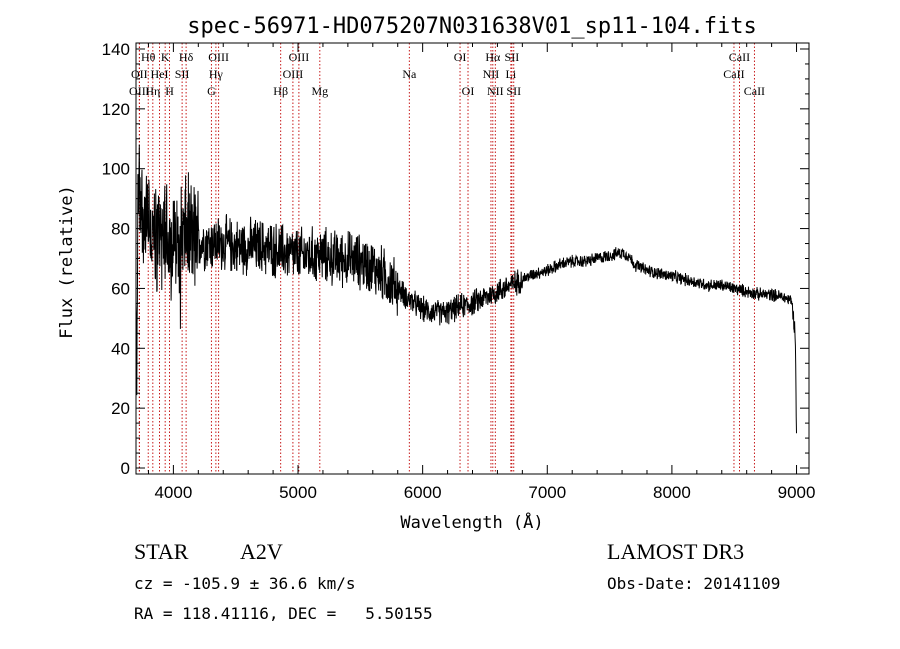 The height and width of the screenshot is (649, 900). Describe the element at coordinates (120, 229) in the screenshot. I see `y-tick-label: 80` at that location.